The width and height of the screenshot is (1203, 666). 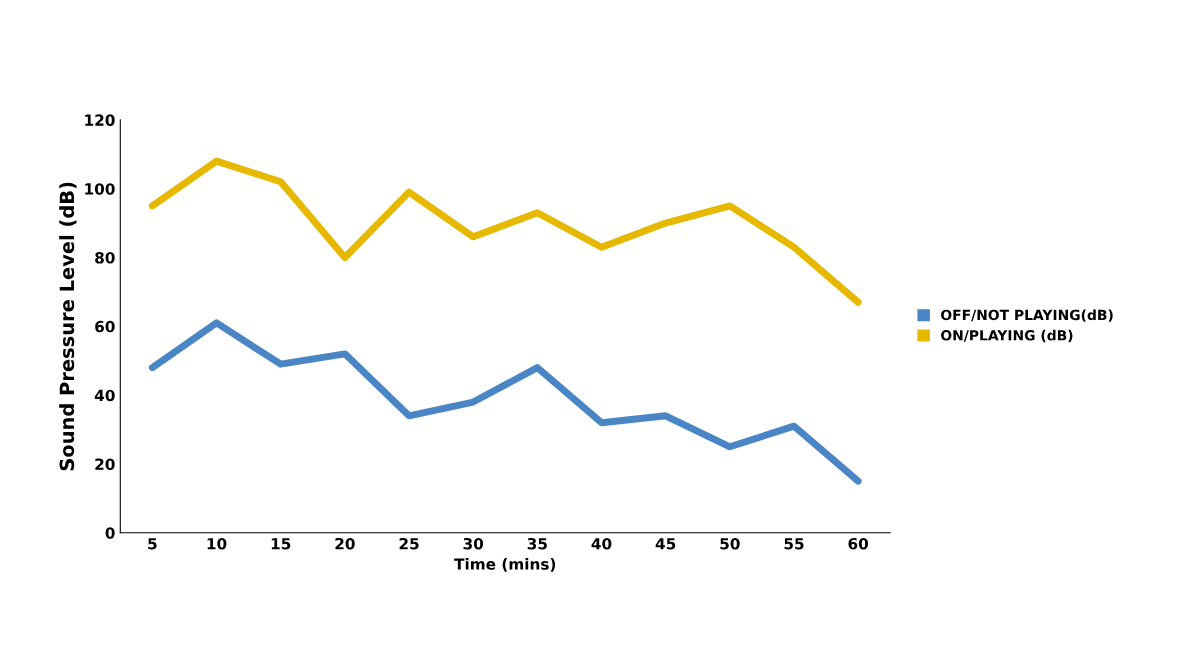 I want to click on legend-label: OFF/NOT PLAYING(dB), so click(x=1027, y=315).